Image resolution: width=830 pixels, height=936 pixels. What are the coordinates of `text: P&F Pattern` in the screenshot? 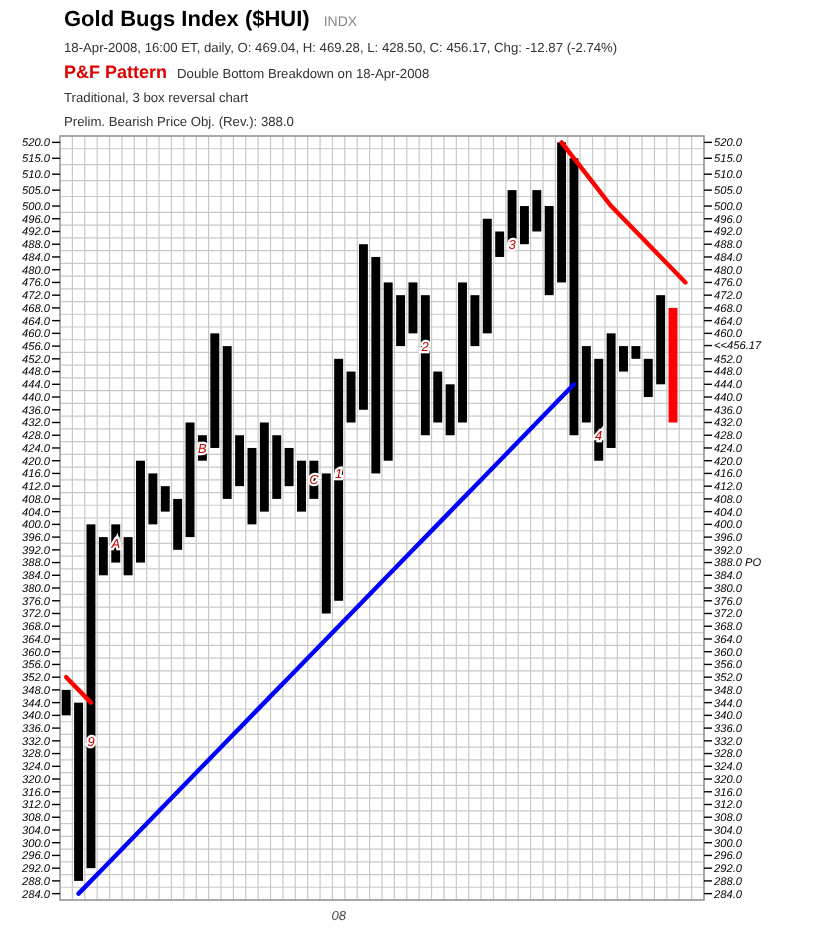 It's located at (116, 72).